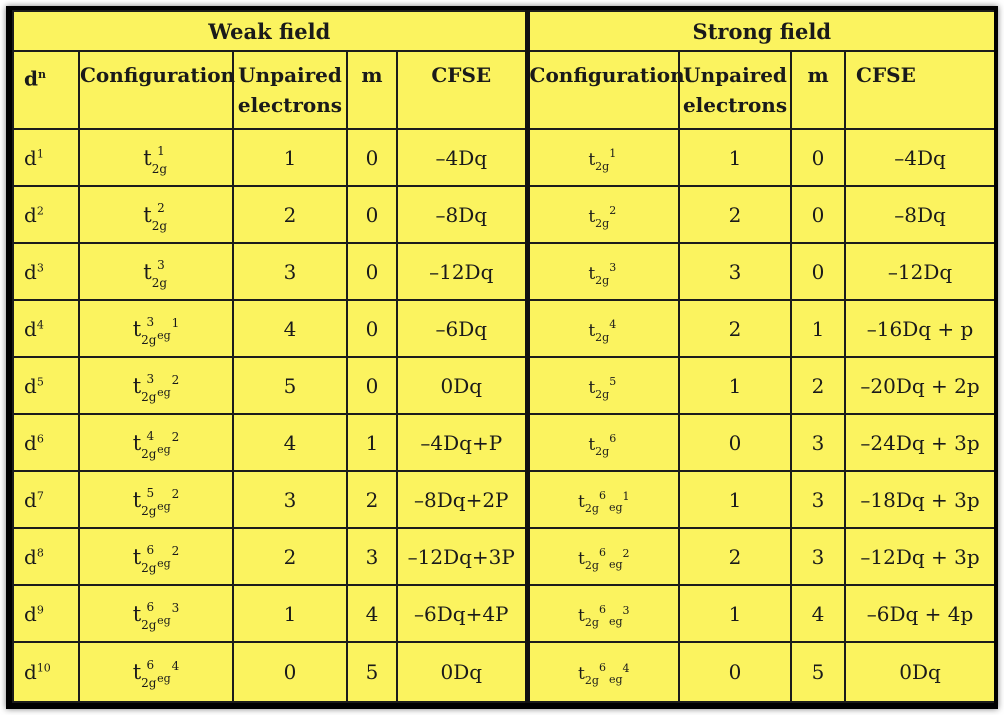 The width and height of the screenshot is (1004, 715). I want to click on strong-unpaired-cell: 0, so click(735, 442).